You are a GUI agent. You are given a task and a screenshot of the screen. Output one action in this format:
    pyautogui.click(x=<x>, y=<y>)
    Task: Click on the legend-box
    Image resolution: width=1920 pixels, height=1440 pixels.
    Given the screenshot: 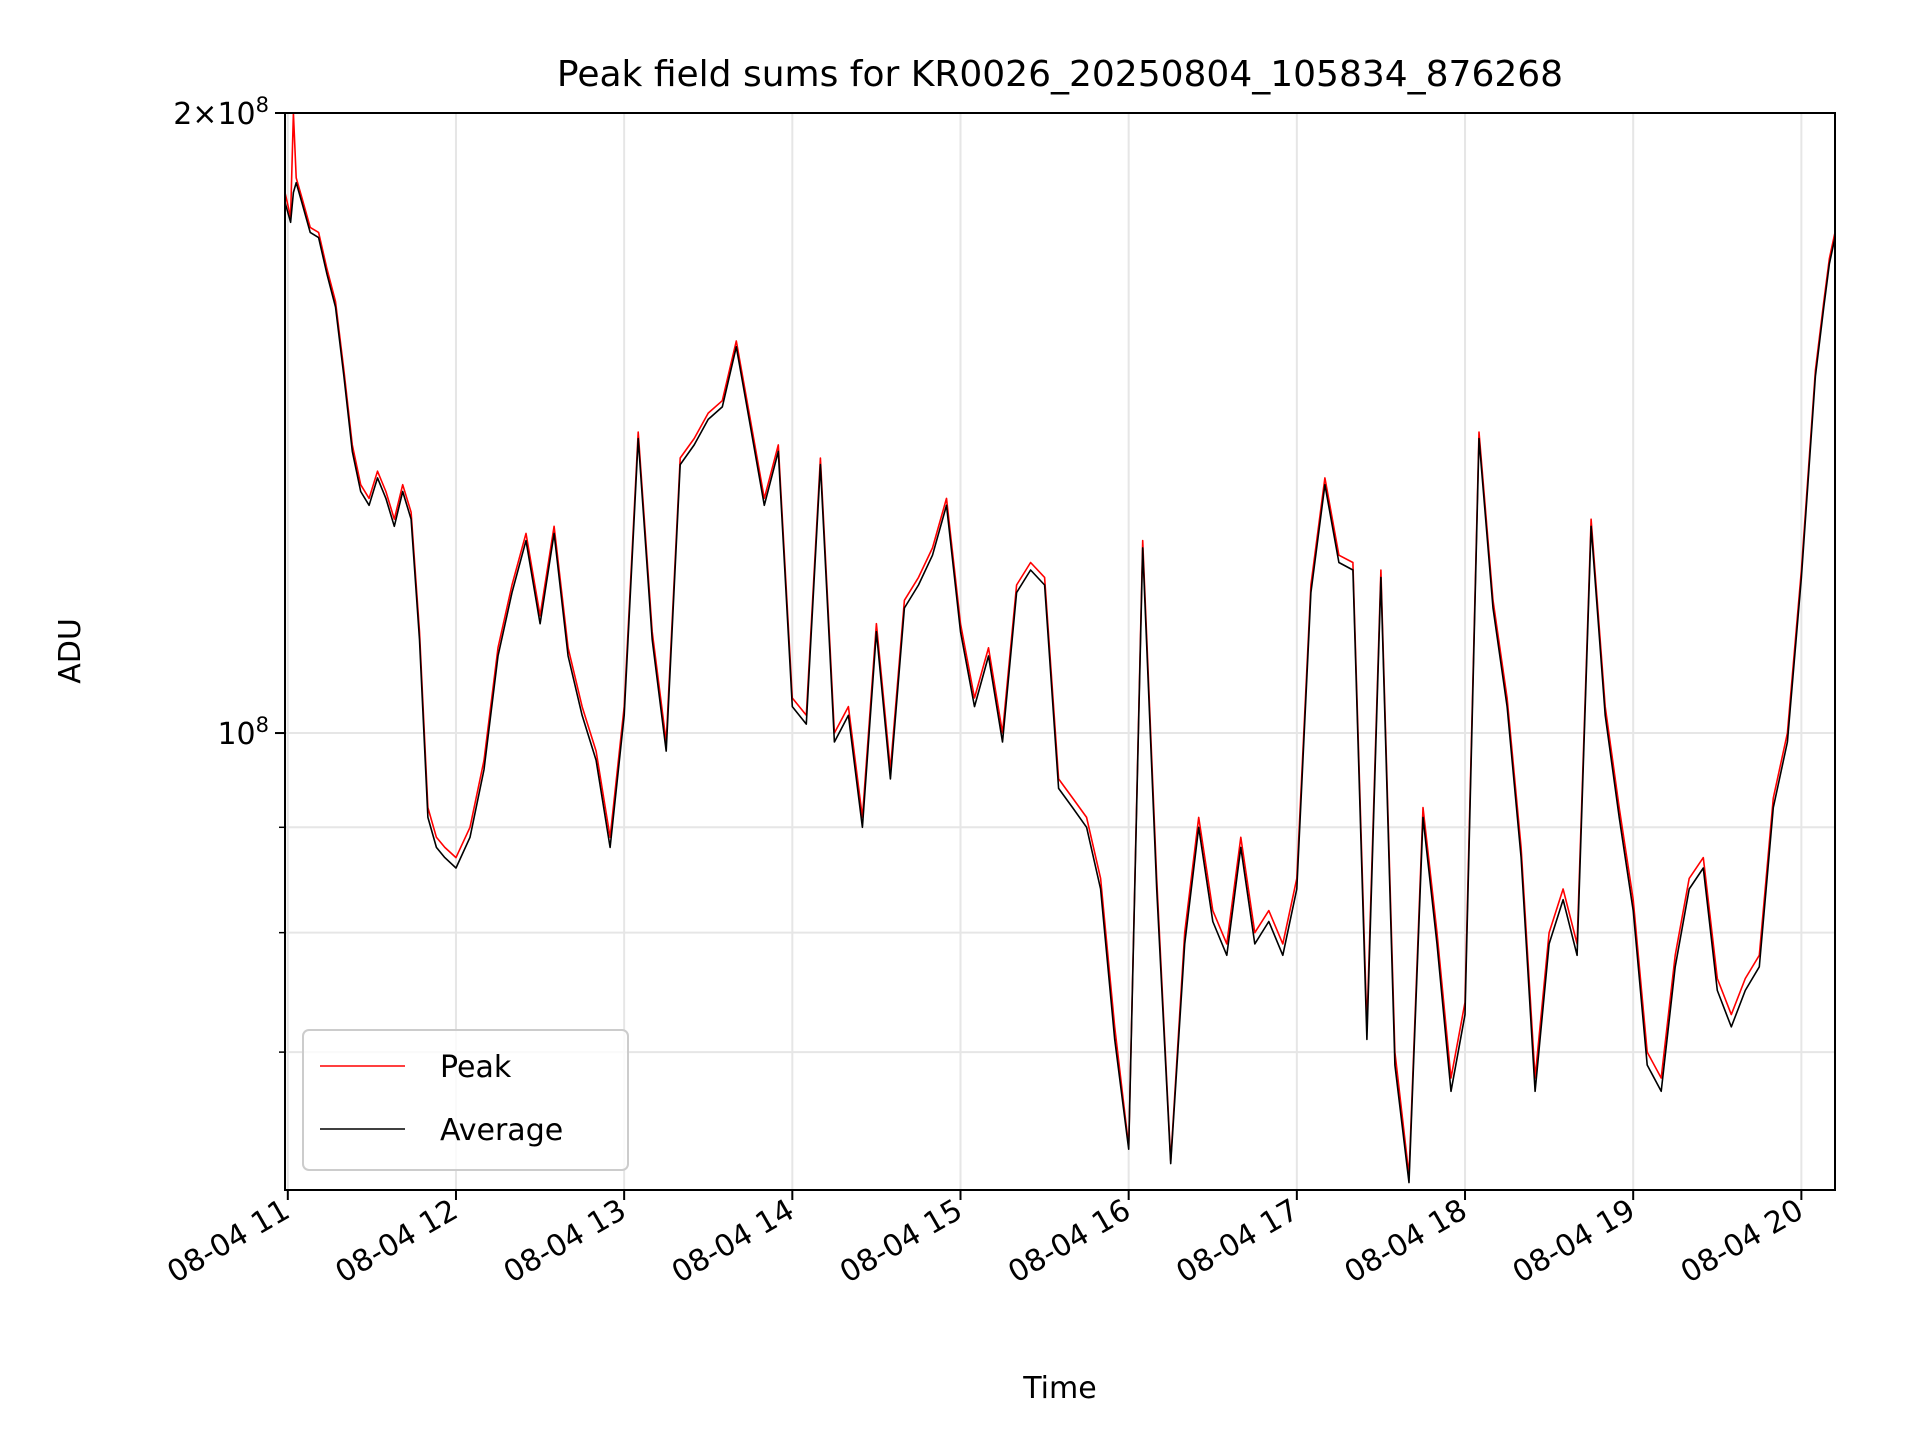 What is the action you would take?
    pyautogui.click(x=465, y=1100)
    